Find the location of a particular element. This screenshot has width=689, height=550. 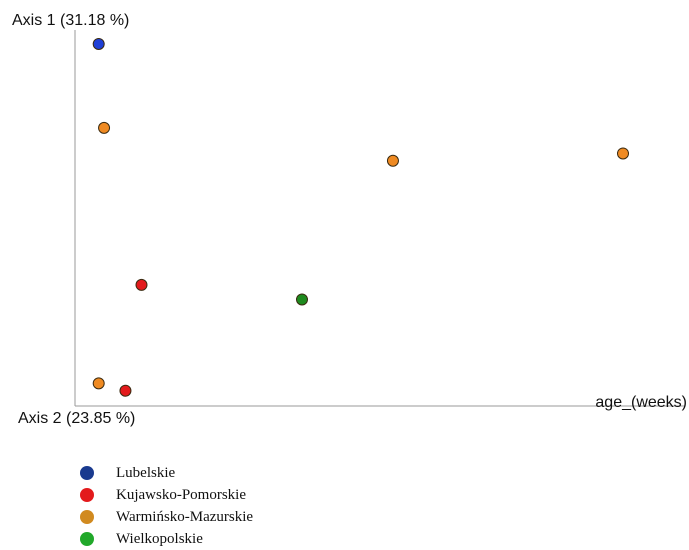

legend-item: Warmińsko-Mazurskie is located at coordinates (166, 517).